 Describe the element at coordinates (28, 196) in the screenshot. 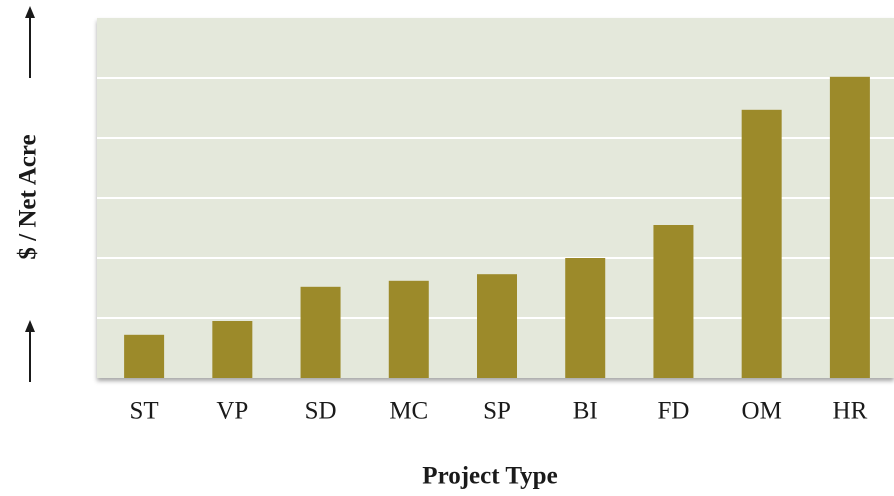

I see `y-axis-title: $ / Net Acre` at that location.